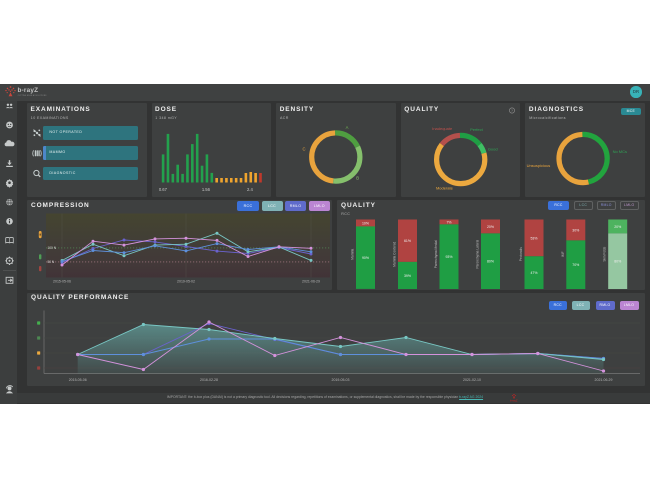 This screenshot has height=487, width=650. Describe the element at coordinates (162, 189) in the screenshot. I see `svg-text: 0.67` at that location.